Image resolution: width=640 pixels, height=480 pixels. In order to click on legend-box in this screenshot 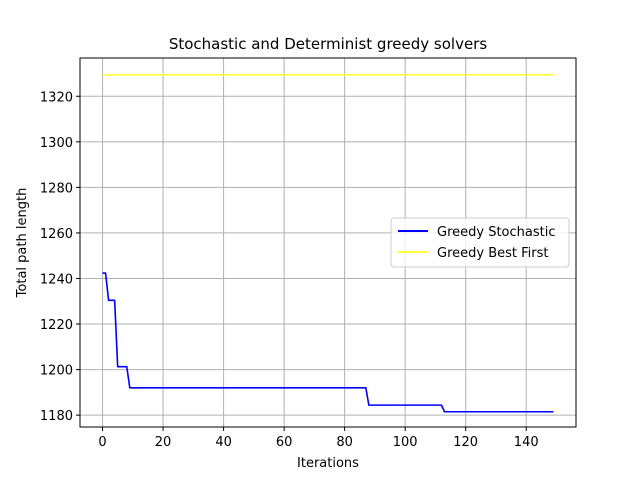, I will do `click(480, 242)`.